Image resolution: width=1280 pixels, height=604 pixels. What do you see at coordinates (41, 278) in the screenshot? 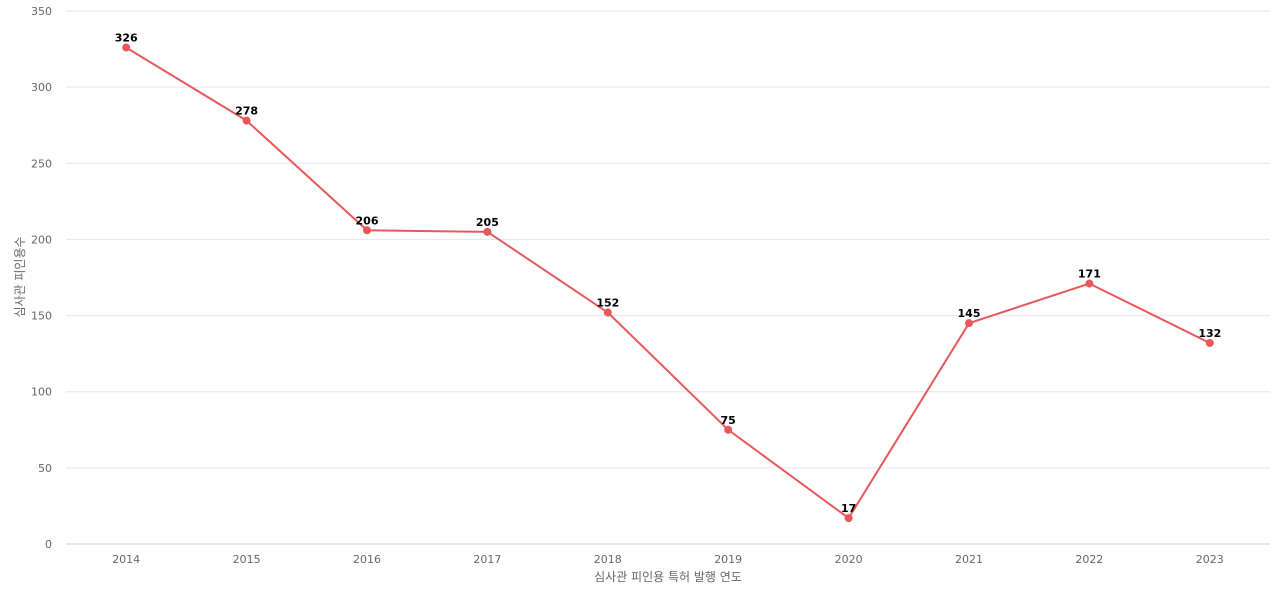
I see `y-axis: 0 50 100 150 200 250 300 350` at bounding box center [41, 278].